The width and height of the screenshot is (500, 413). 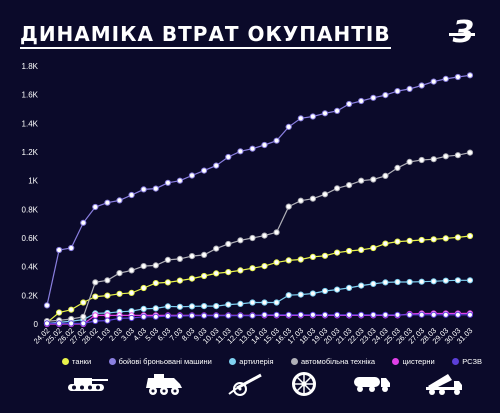 What do you see at coordinates (444, 384) in the screenshot?
I see `mlrs-icon` at bounding box center [444, 384].